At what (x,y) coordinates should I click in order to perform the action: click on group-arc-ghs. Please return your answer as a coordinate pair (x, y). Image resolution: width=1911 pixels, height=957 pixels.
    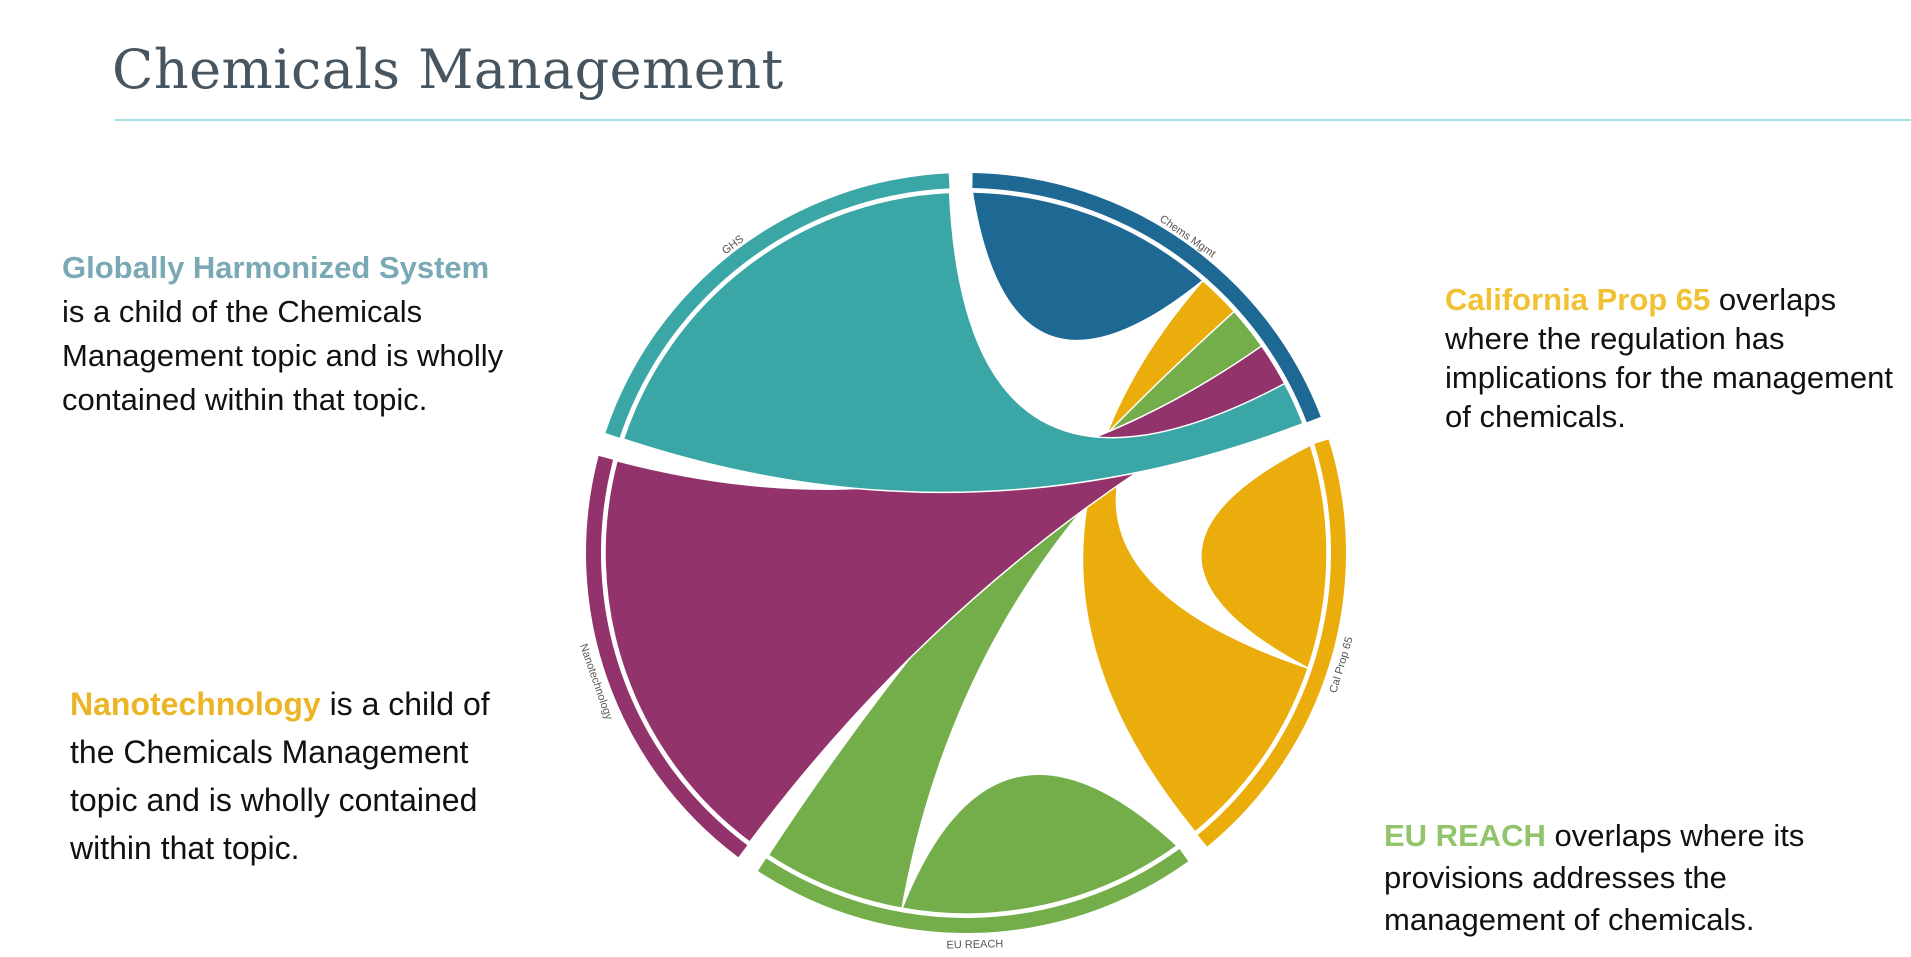
    Looking at the image, I should click on (777, 305).